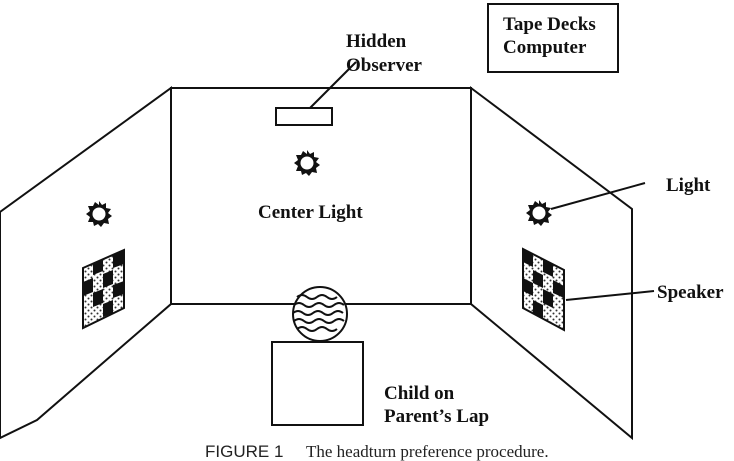 The width and height of the screenshot is (734, 461). Describe the element at coordinates (543, 289) in the screenshot. I see `right-speaker-icon` at that location.